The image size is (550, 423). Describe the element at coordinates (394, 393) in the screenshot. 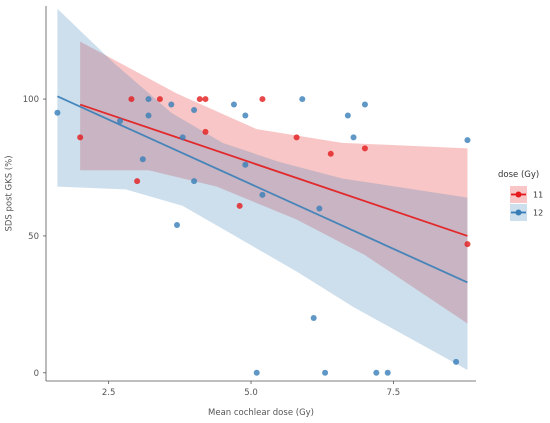

I see `x-tick-label: 7.5` at that location.